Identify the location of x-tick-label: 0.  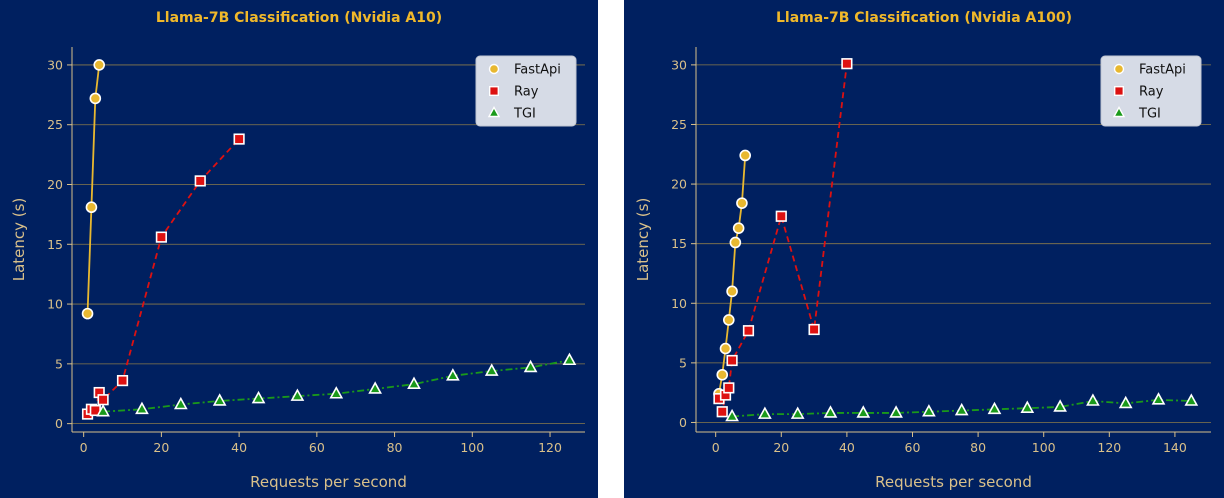
(84, 447).